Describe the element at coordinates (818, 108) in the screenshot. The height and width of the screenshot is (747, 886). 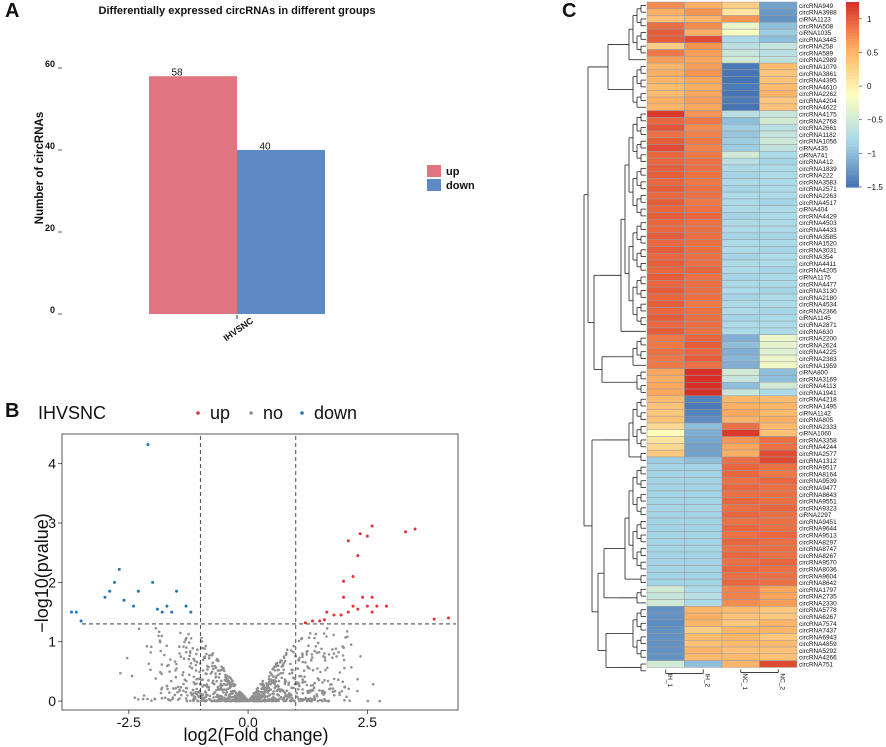
I see `heatmap-row-label: circRNA4622` at that location.